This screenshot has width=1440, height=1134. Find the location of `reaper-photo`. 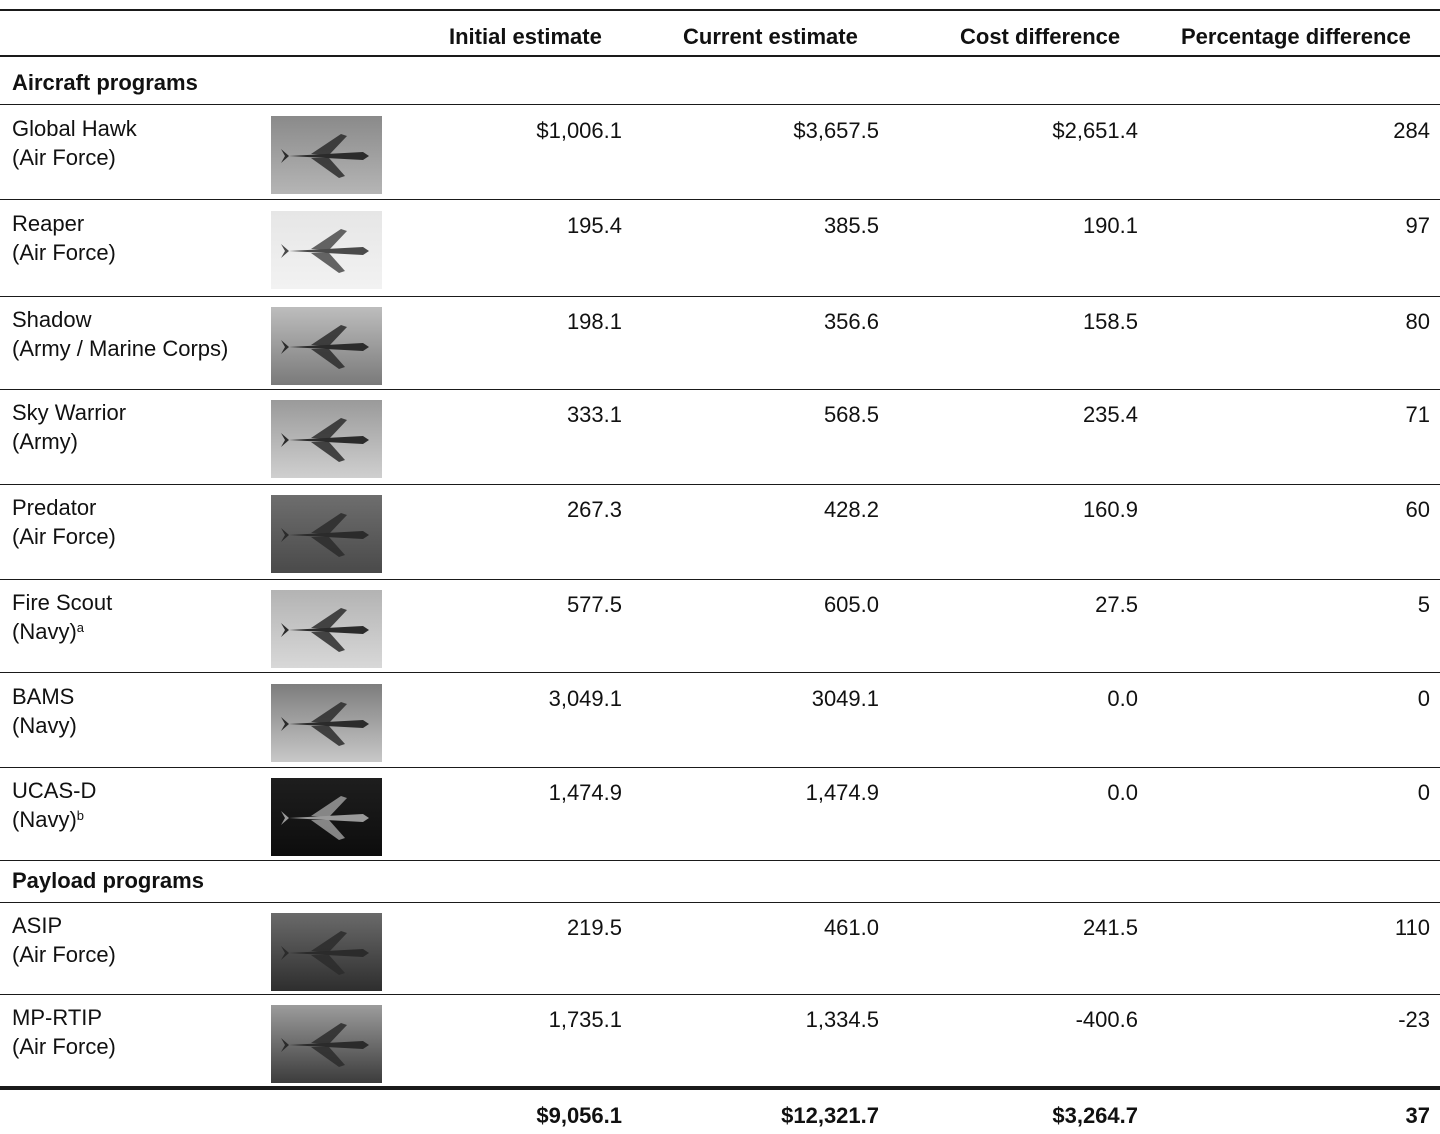

reaper-photo is located at coordinates (326, 250).